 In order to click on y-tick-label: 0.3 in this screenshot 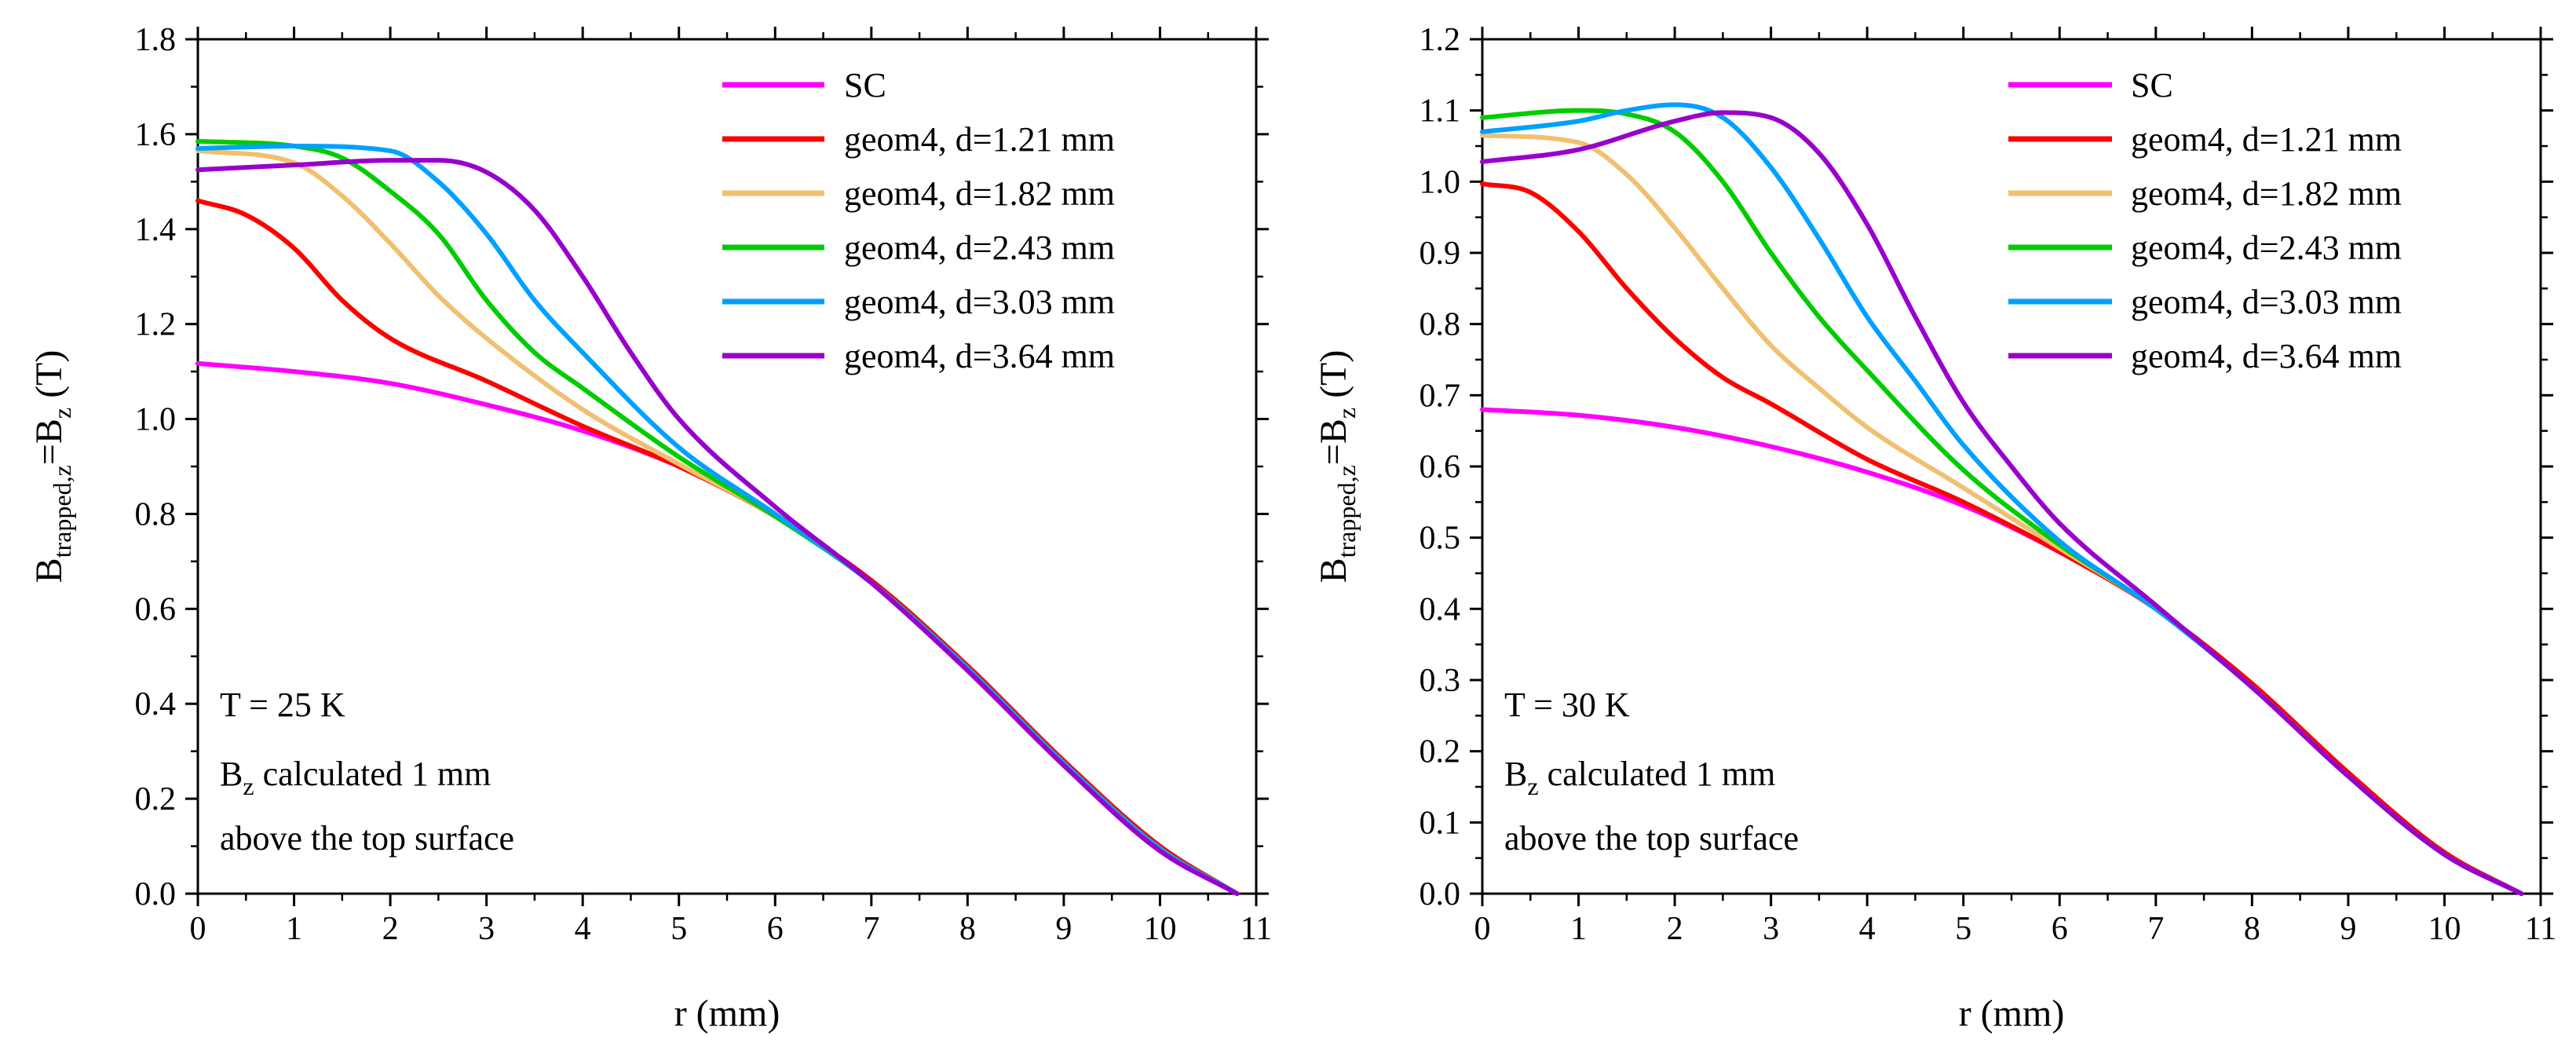, I will do `click(1440, 681)`.